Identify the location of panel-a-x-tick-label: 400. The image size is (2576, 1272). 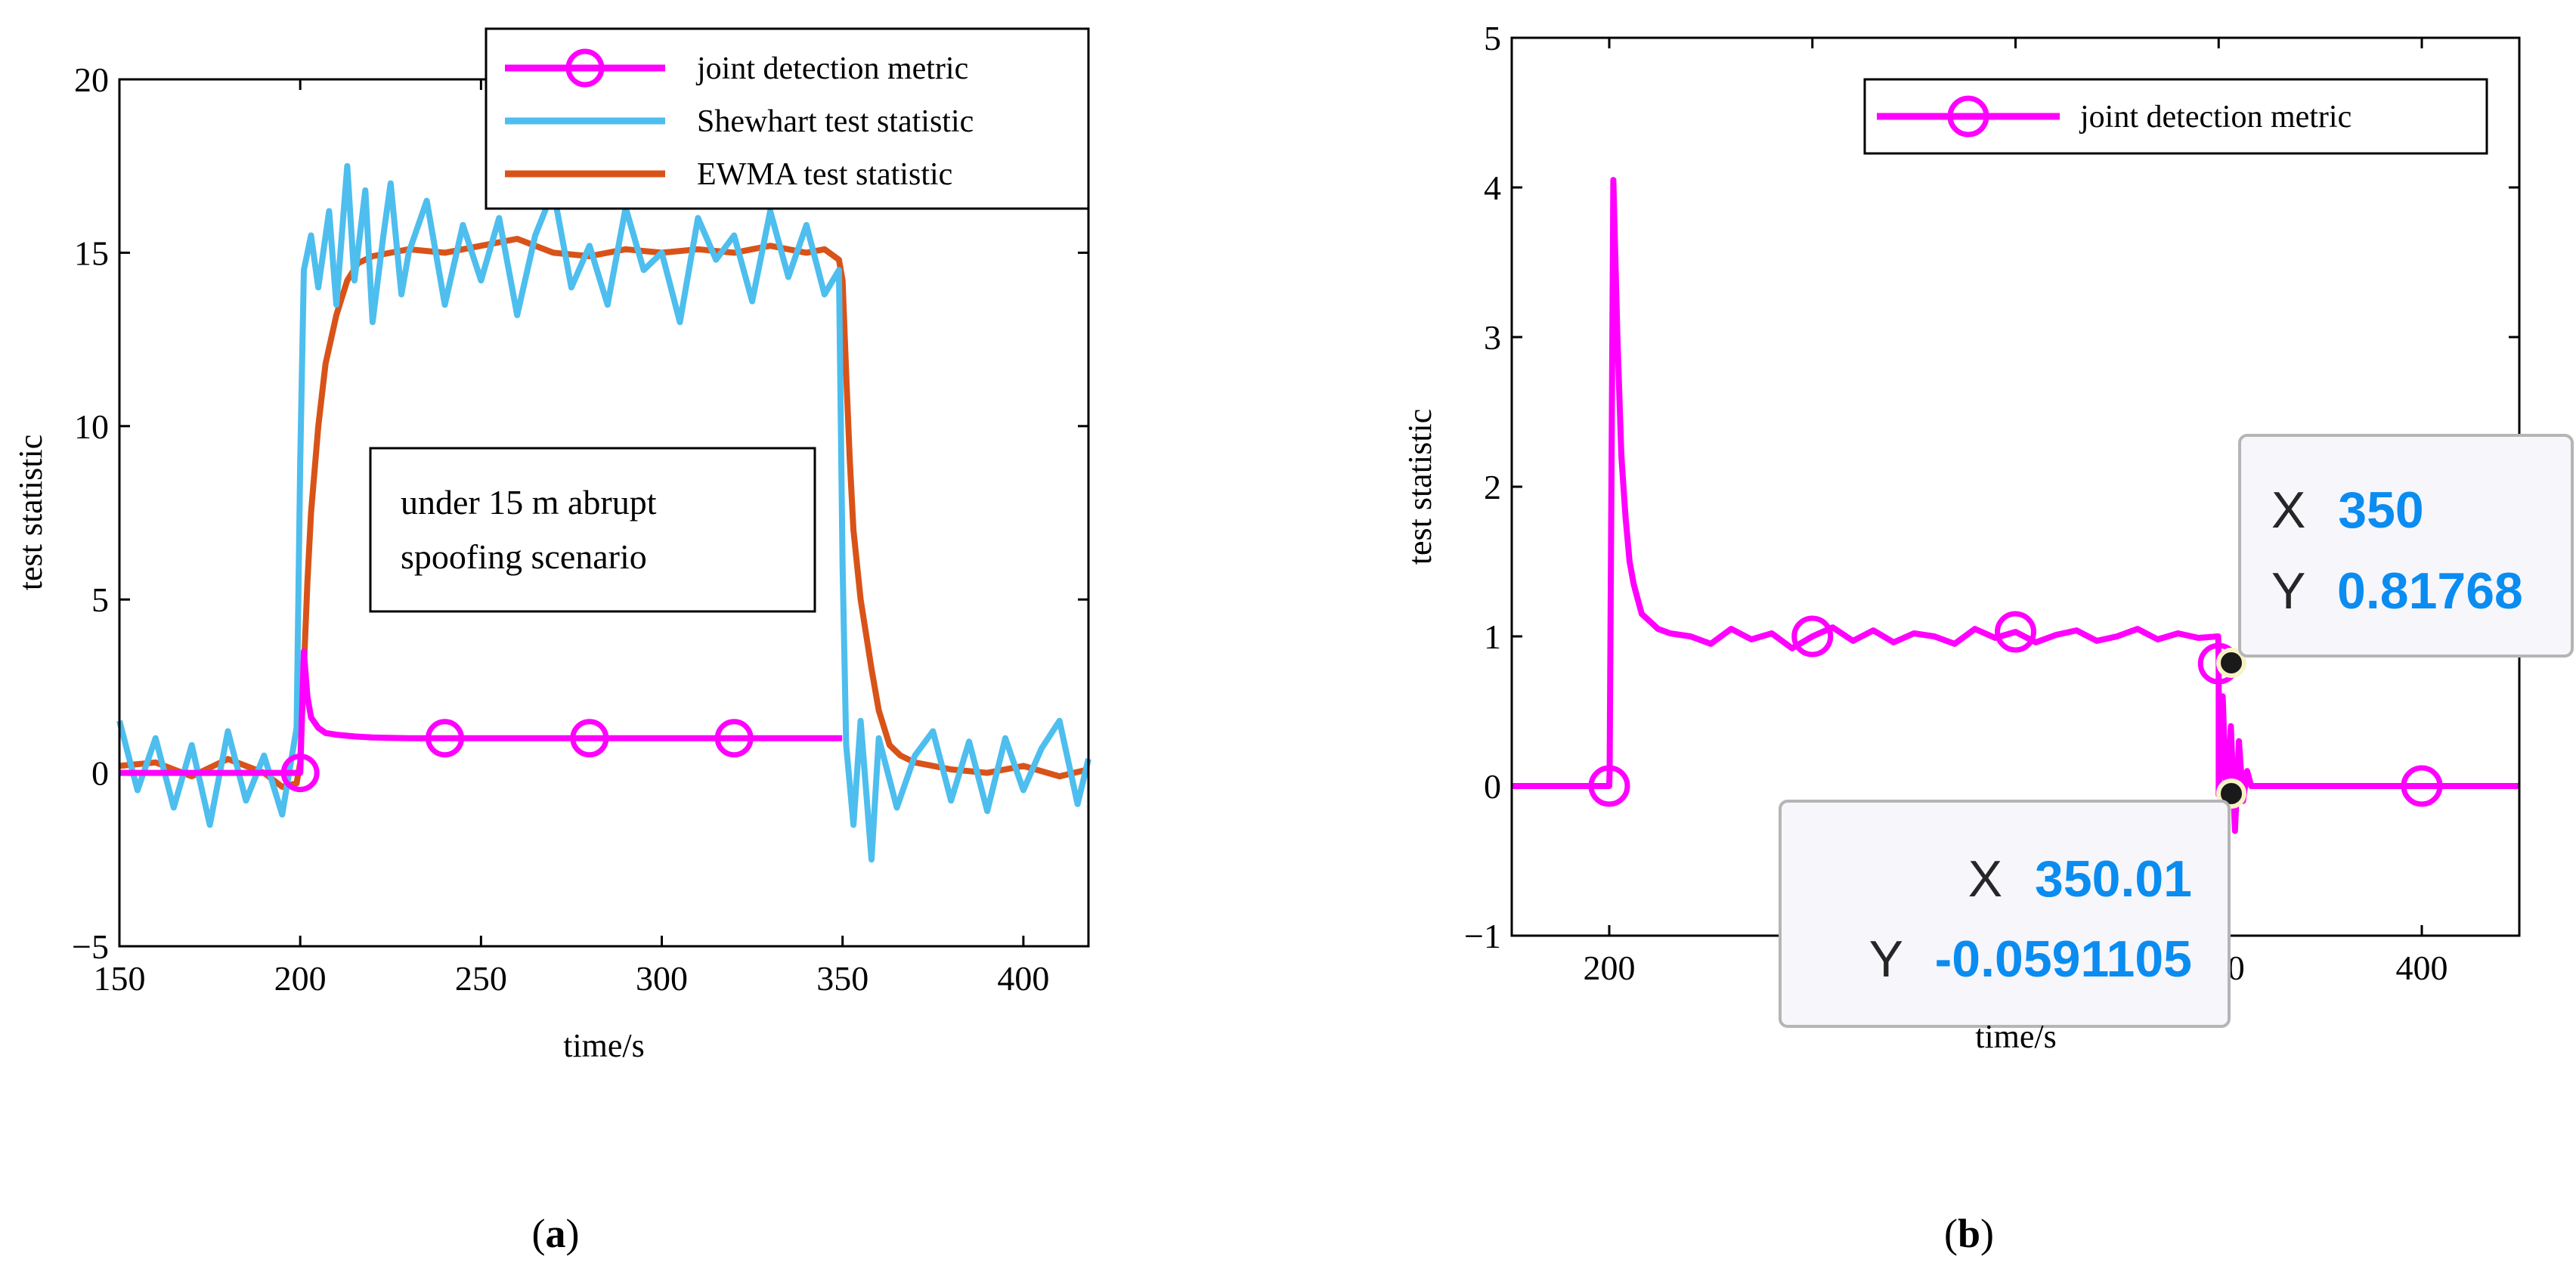
(1023, 978).